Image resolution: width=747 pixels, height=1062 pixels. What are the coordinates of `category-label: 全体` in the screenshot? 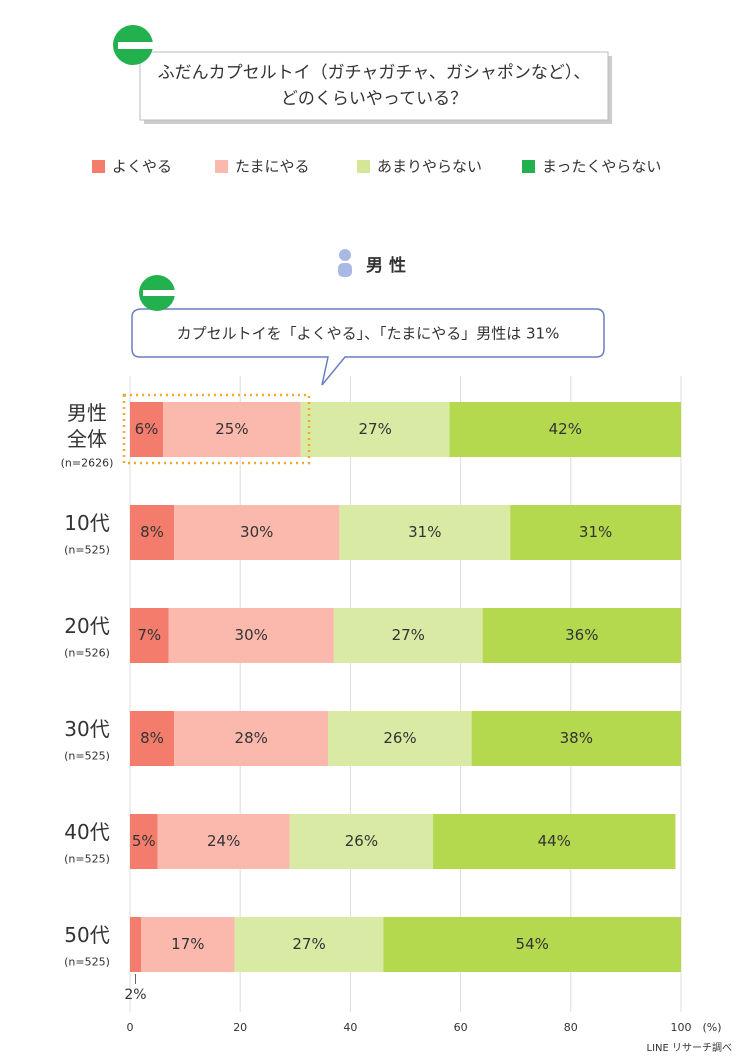 It's located at (87, 439).